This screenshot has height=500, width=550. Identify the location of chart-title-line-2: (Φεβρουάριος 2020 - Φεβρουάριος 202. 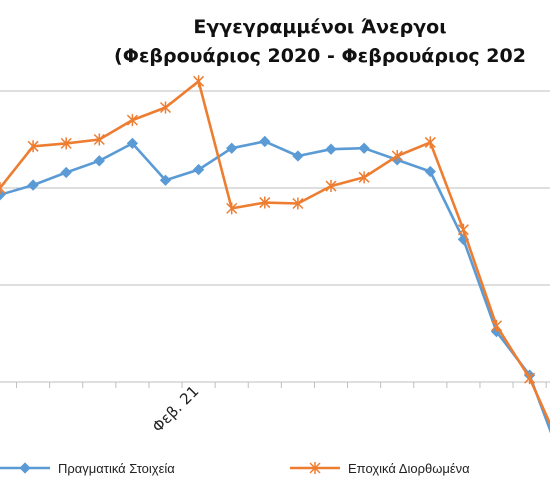
(320, 56).